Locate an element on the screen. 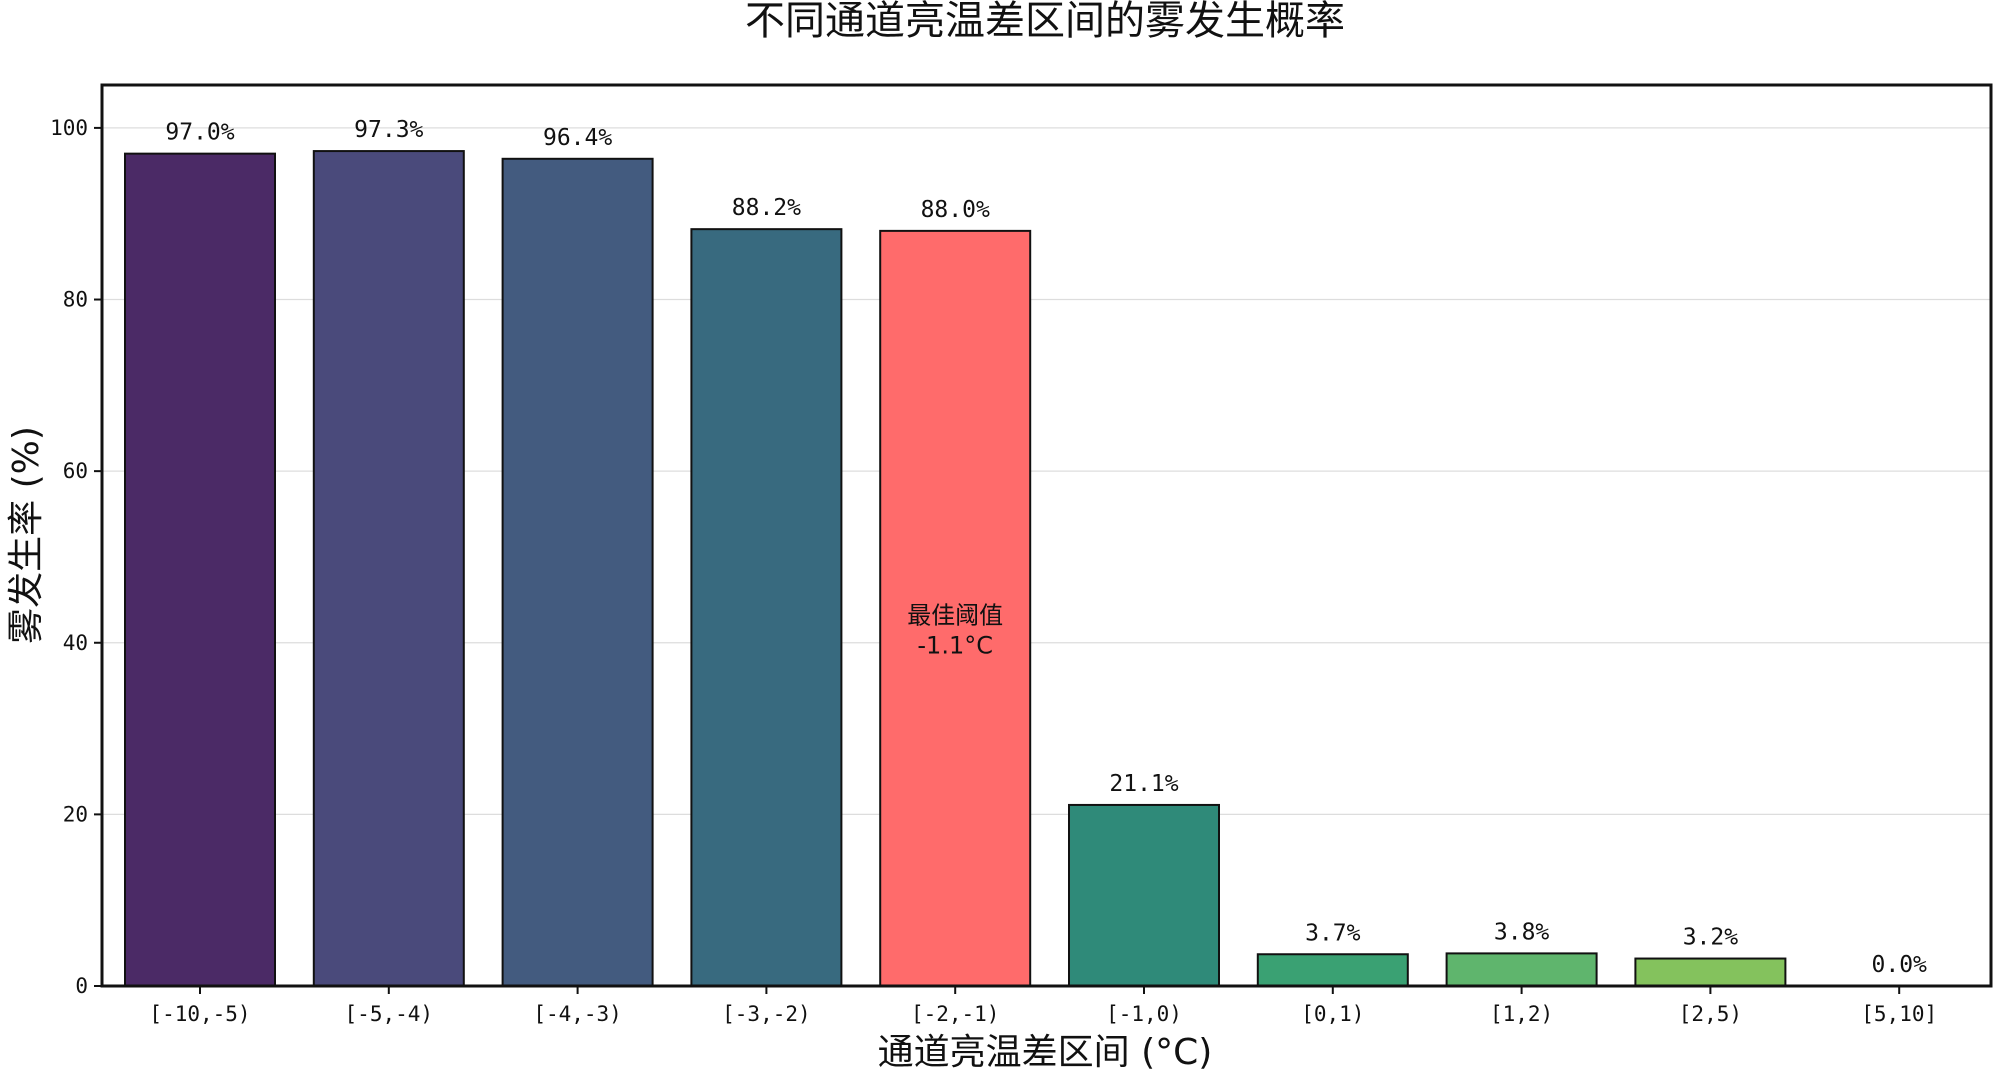 This screenshot has height=1070, width=2000. y-tick-label-40: 40 is located at coordinates (75, 643).